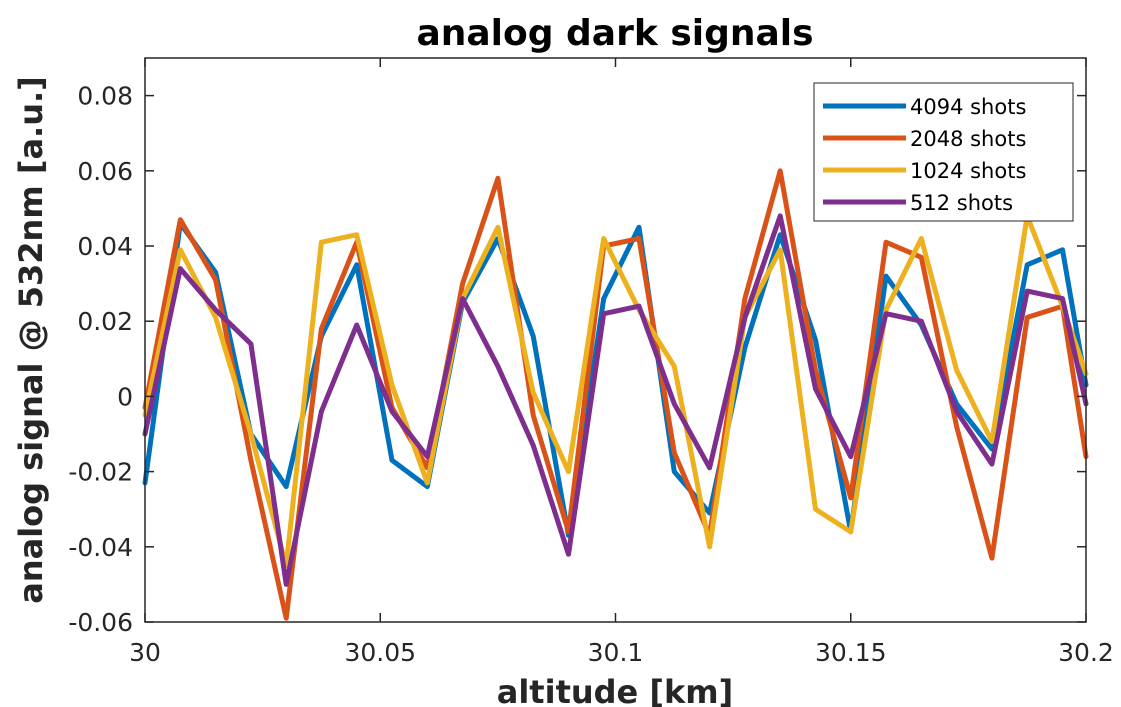  I want to click on x-tick-label: 30.05, so click(380, 652).